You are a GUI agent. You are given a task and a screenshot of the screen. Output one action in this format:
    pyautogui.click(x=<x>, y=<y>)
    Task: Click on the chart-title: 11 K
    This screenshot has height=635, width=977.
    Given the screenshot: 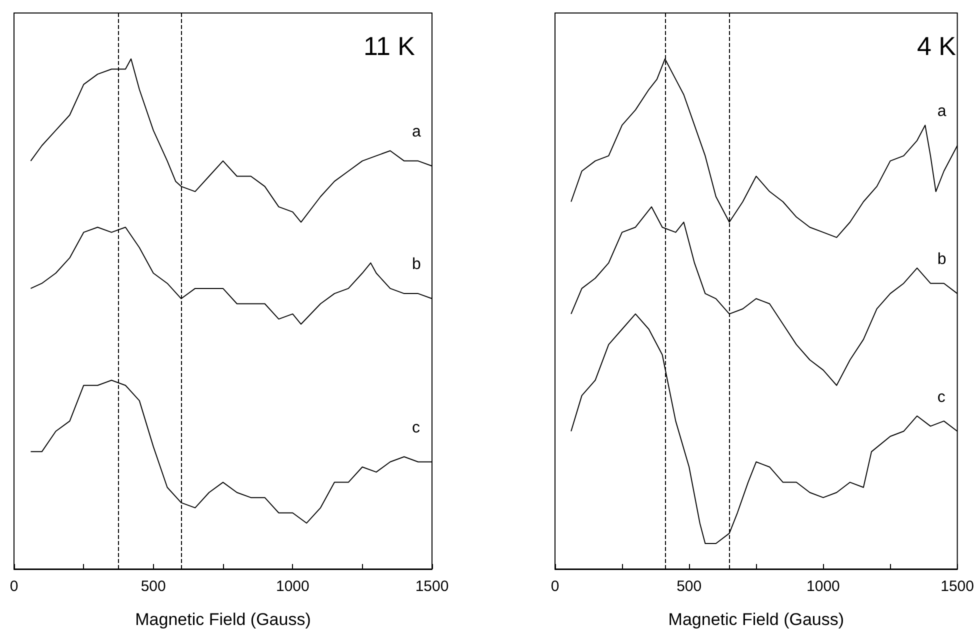 What is the action you would take?
    pyautogui.click(x=389, y=46)
    